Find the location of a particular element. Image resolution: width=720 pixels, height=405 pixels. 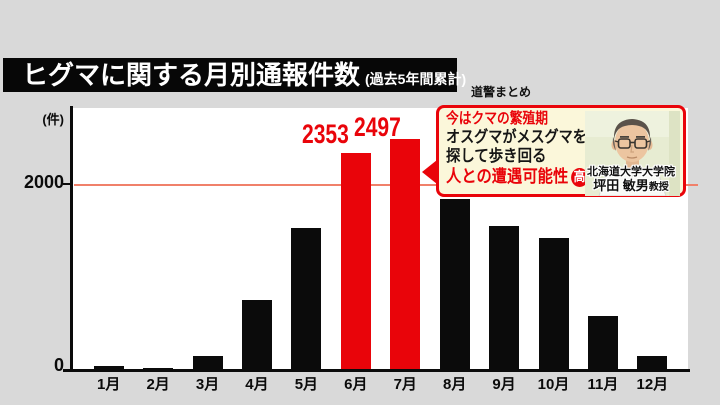

expert-portrait-illustration is located at coordinates (632, 153).